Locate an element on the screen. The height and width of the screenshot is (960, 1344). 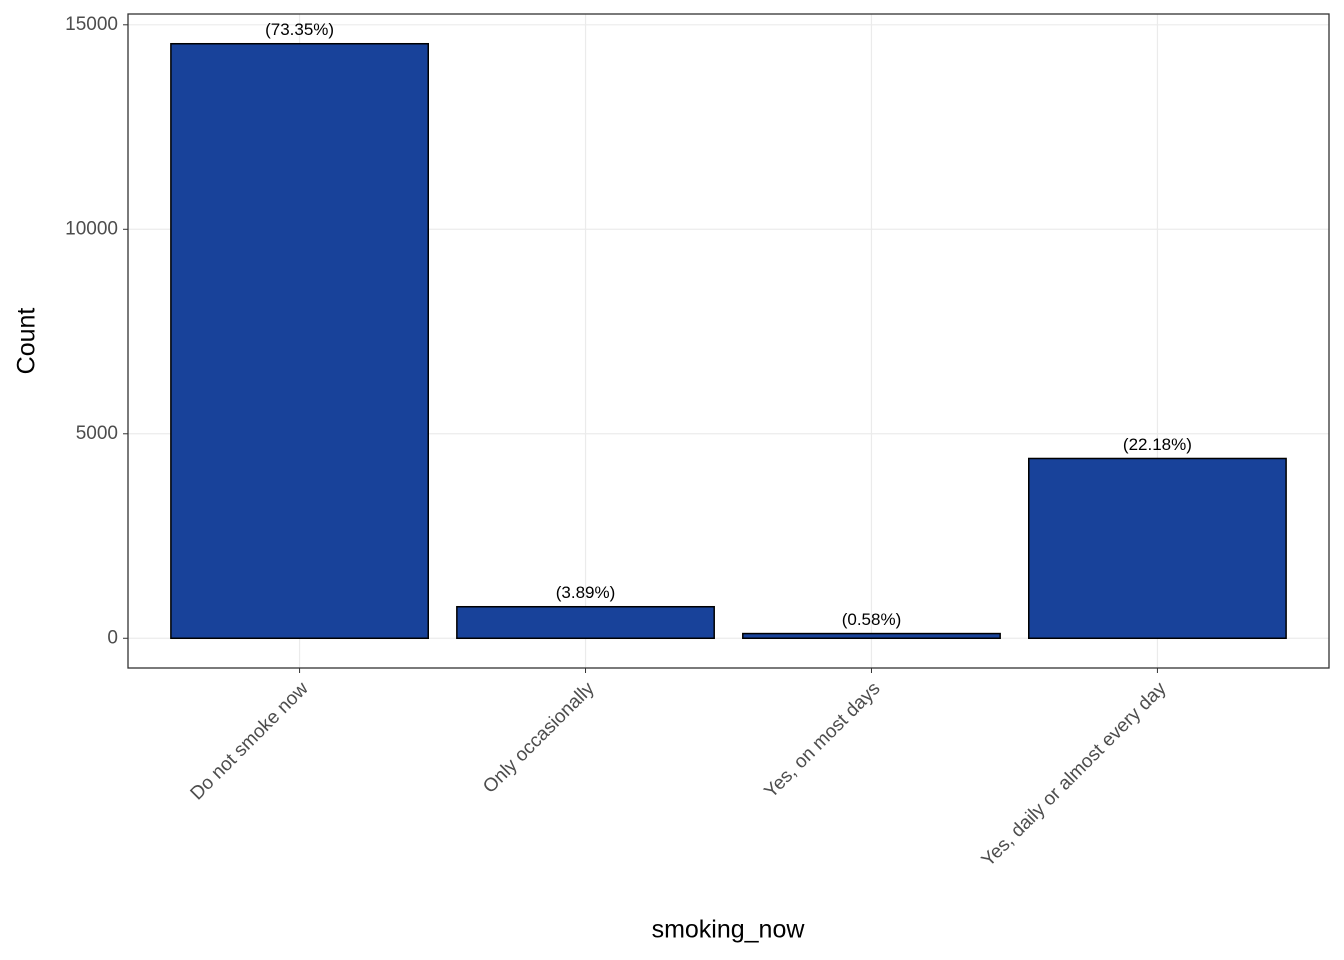
y-tick-label: 15000 is located at coordinates (91, 24).